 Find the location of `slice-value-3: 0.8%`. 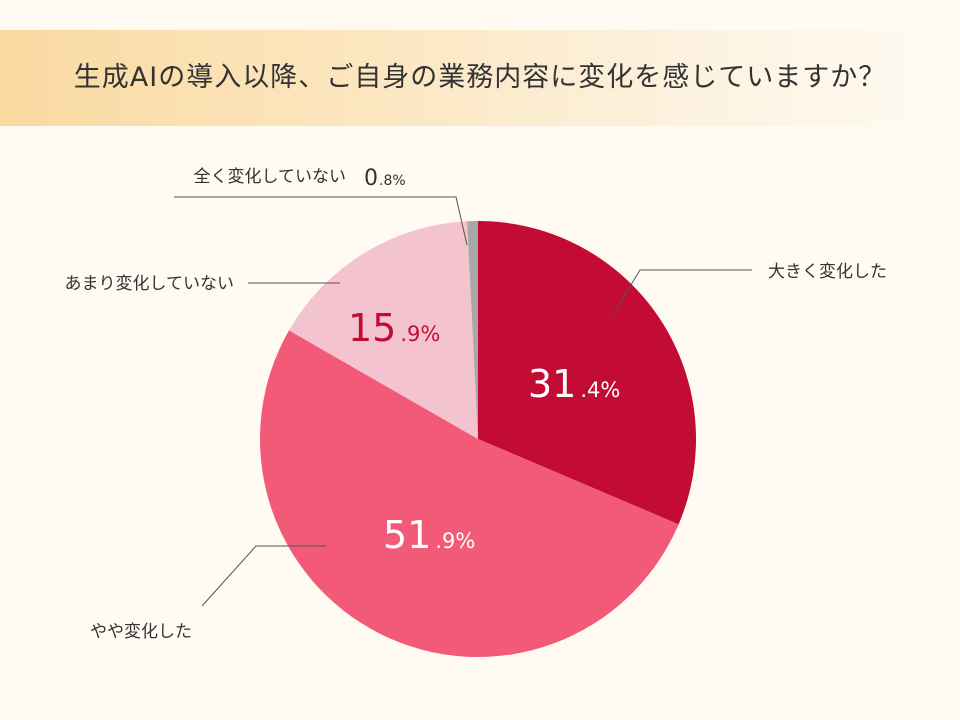

slice-value-3: 0.8% is located at coordinates (385, 178).